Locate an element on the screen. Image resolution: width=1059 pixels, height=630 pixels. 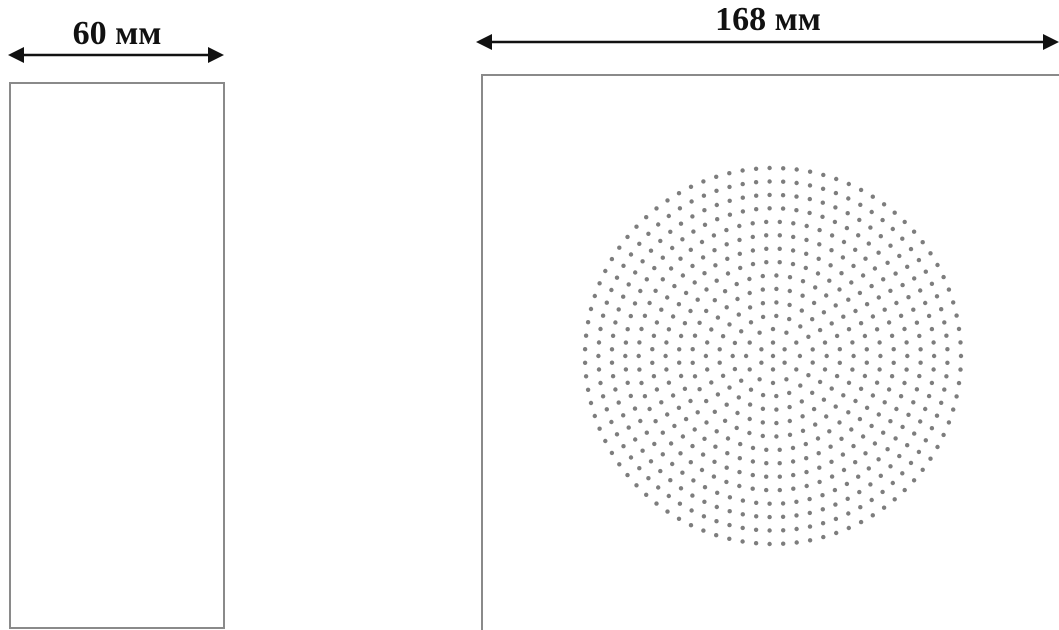
right-dimension-arrow-left is located at coordinates (484, 42).